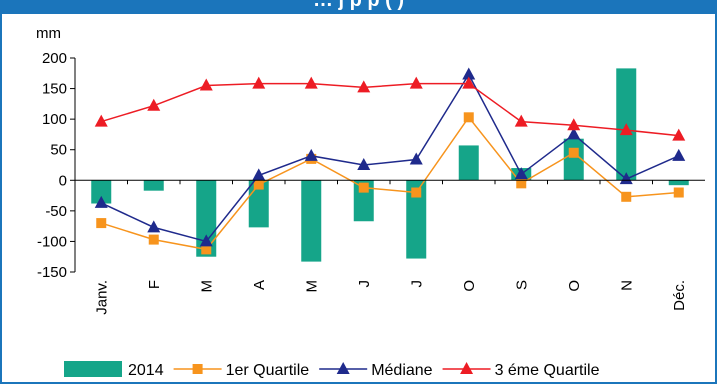 This screenshot has width=717, height=384. Describe the element at coordinates (679, 295) in the screenshot. I see `x-tick-label: Déc.` at that location.